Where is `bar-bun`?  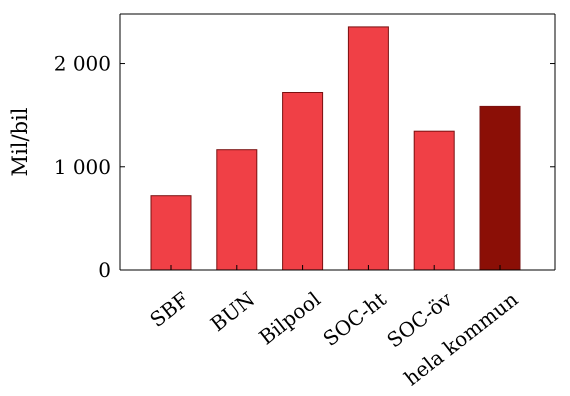 bar-bun is located at coordinates (237, 210).